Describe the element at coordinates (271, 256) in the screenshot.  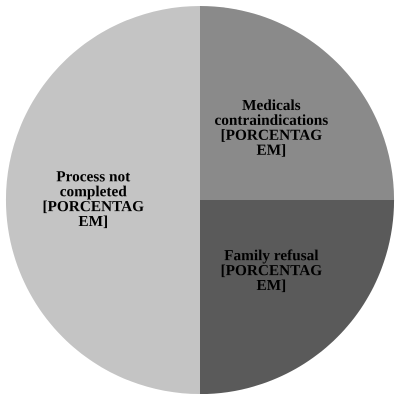
I see `slice-label: Family refusal` at that location.